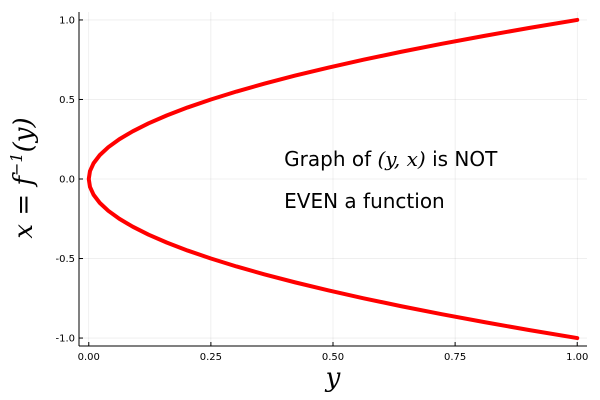  What do you see at coordinates (364, 201) in the screenshot?
I see `annotation-line-2: EVEN a function` at bounding box center [364, 201].